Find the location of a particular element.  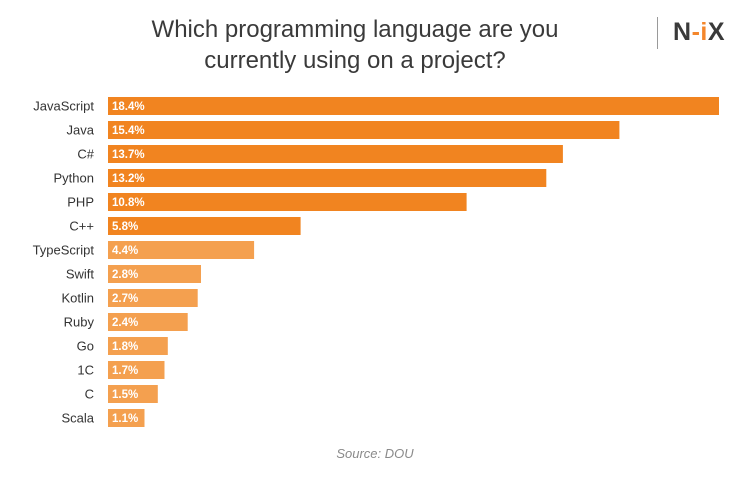

category-label: Kotlin is located at coordinates (77, 298).